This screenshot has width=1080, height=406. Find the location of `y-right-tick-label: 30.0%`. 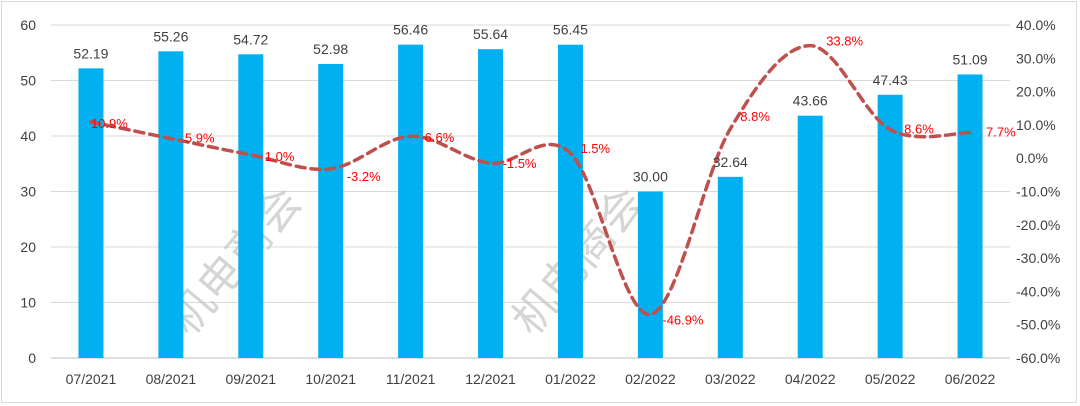

y-right-tick-label: 30.0% is located at coordinates (1036, 58).